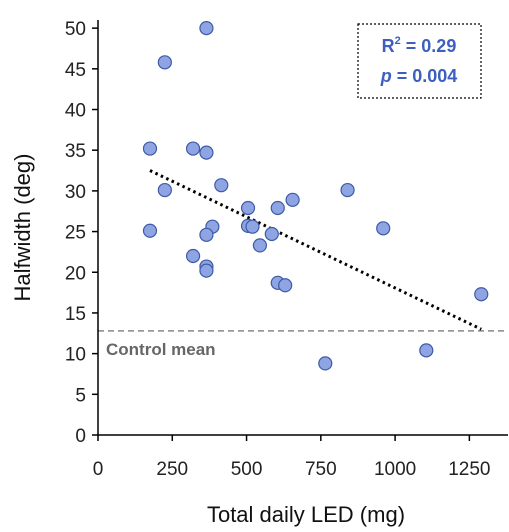 Image resolution: width=509 pixels, height=532 pixels. Describe the element at coordinates (75, 314) in the screenshot. I see `y-tick-label: 15` at that location.